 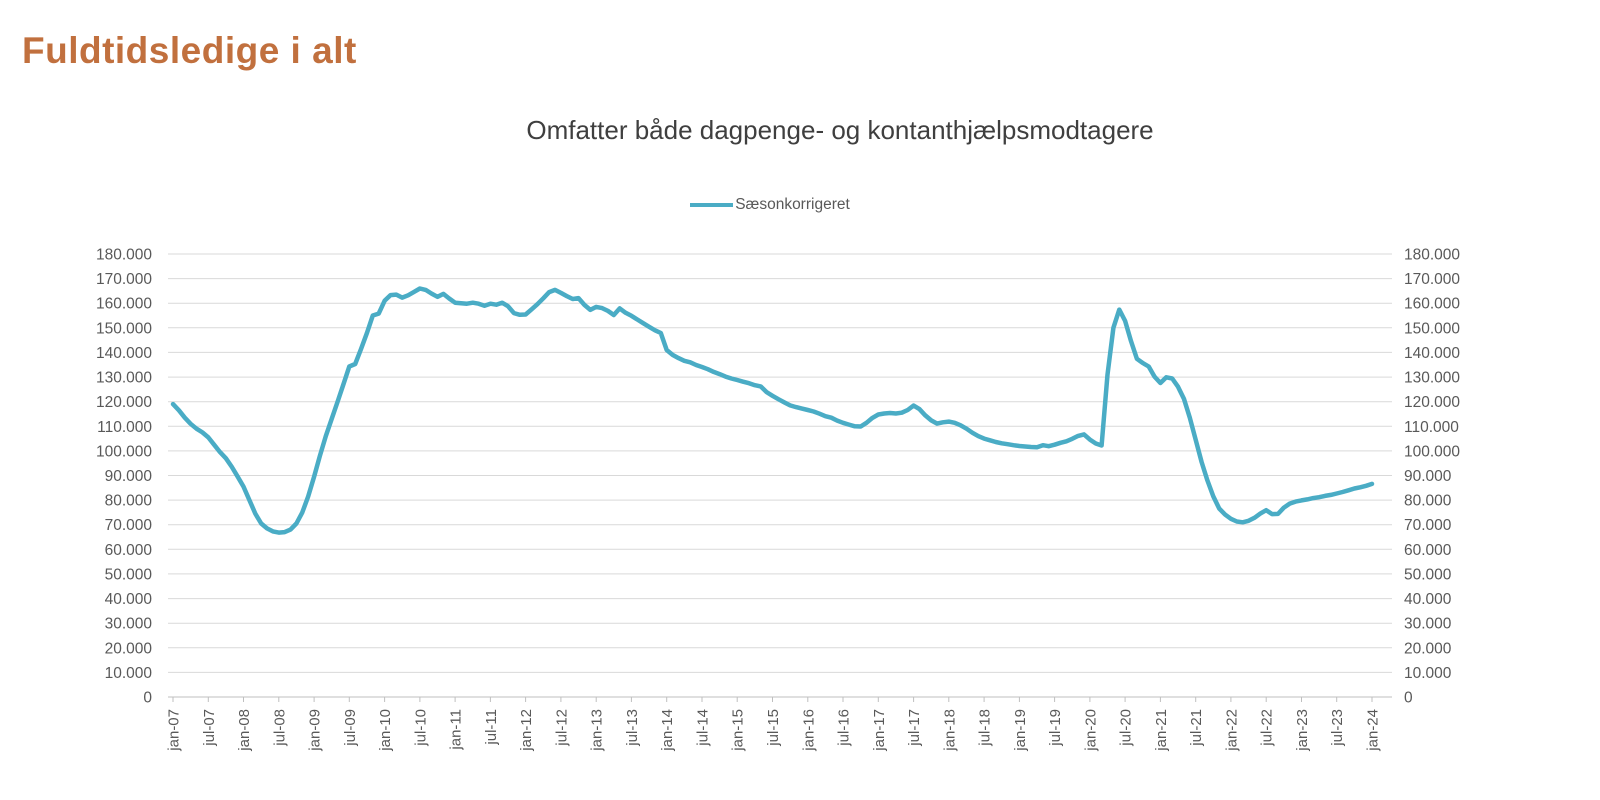 I want to click on y-axis-label-right: 160.000, so click(x=1432, y=304).